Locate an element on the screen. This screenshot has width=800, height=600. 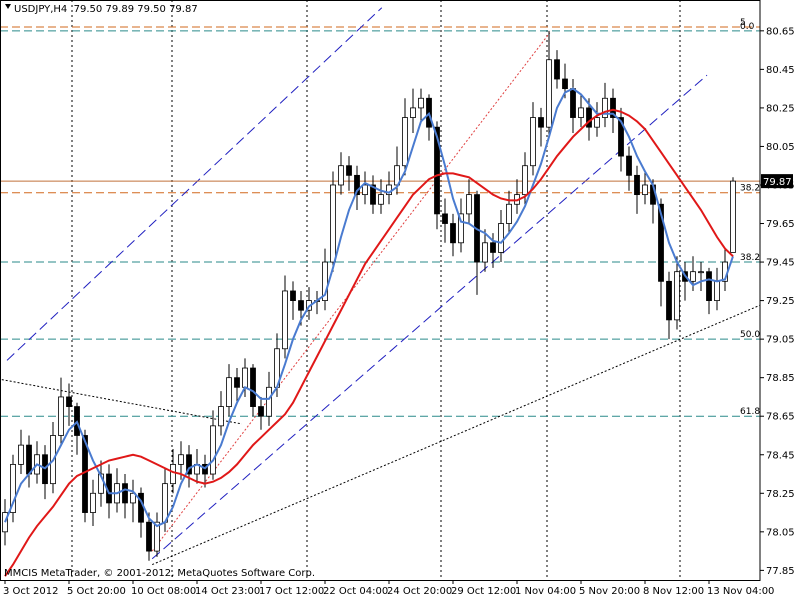
fib-label: 50.0 is located at coordinates (750, 335).